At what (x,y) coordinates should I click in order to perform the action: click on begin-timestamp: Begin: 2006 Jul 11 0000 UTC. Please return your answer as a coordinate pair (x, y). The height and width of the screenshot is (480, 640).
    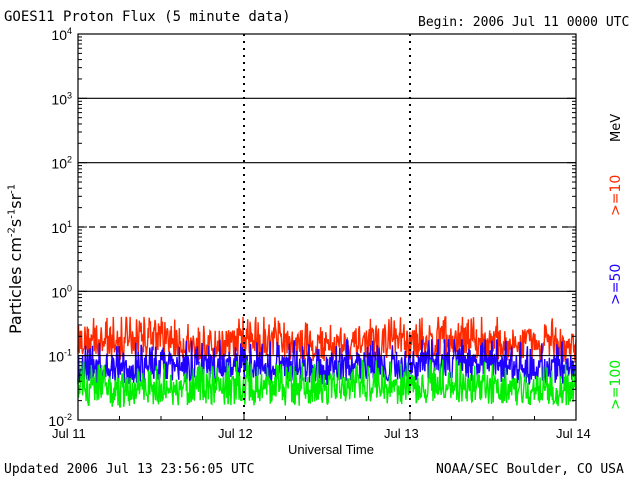
    Looking at the image, I should click on (524, 22).